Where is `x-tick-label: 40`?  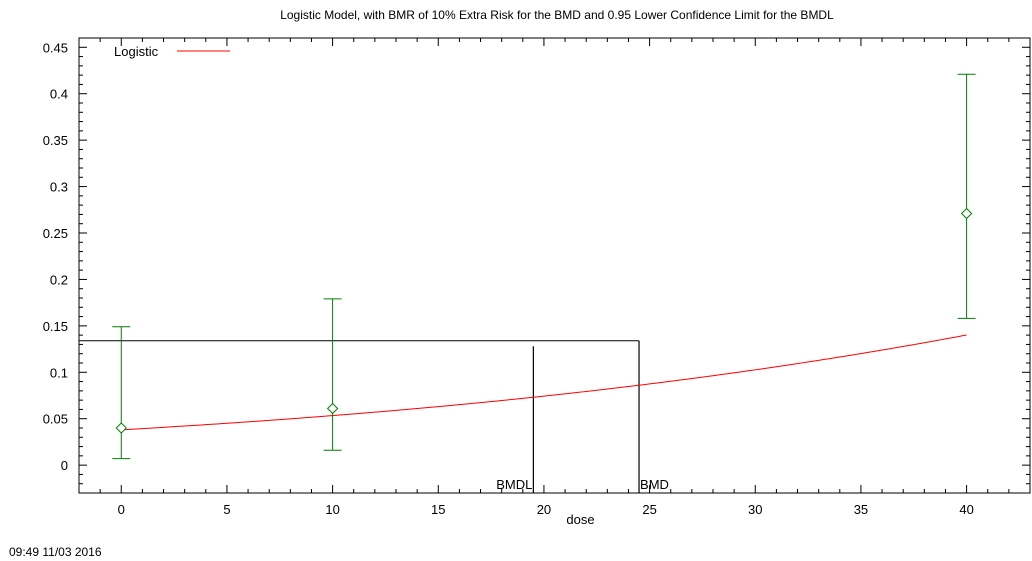
x-tick-label: 40 is located at coordinates (966, 509).